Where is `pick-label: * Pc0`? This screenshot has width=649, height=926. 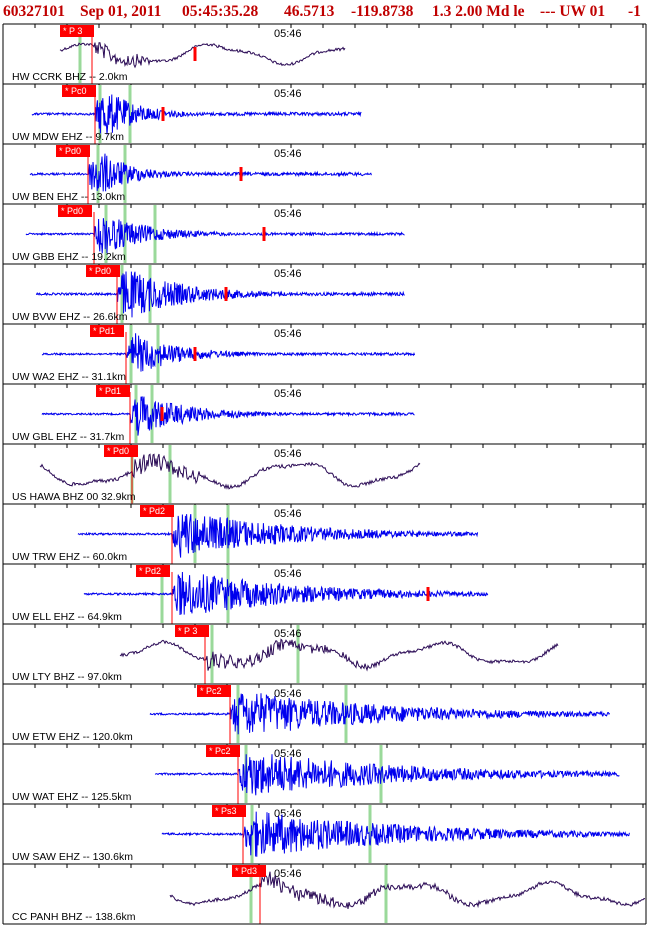 pick-label: * Pc0 is located at coordinates (76, 91).